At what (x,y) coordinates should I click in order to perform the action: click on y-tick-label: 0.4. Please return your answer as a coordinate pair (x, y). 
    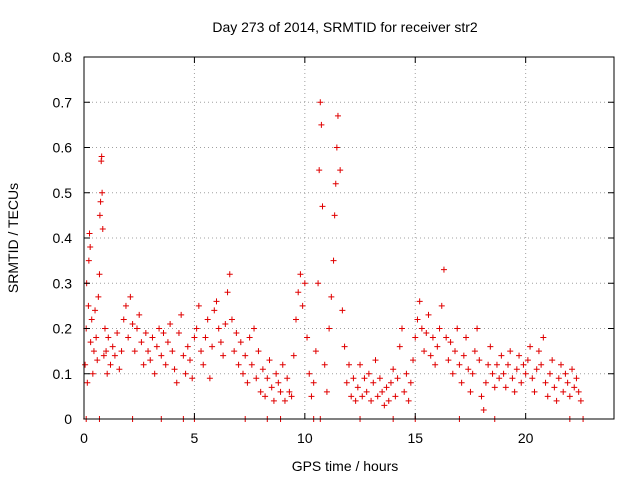
    Looking at the image, I should click on (63, 238).